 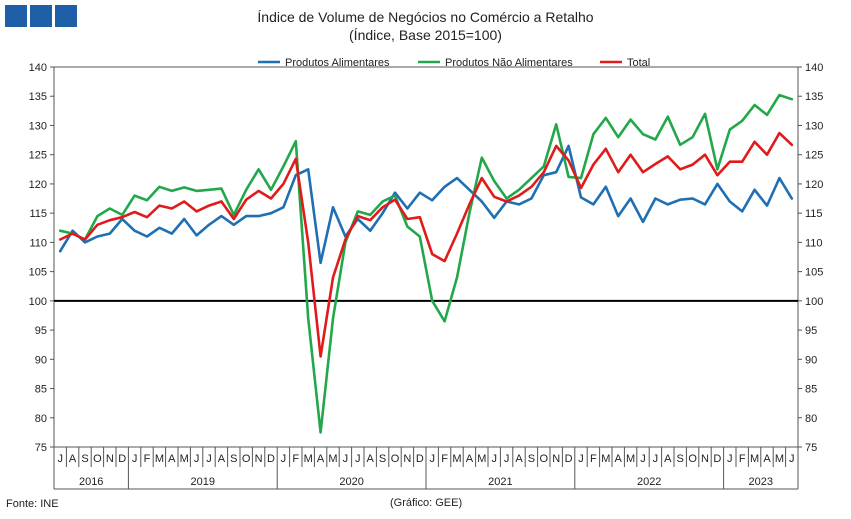 I want to click on y-tick-label-left: 100, so click(x=38, y=302).